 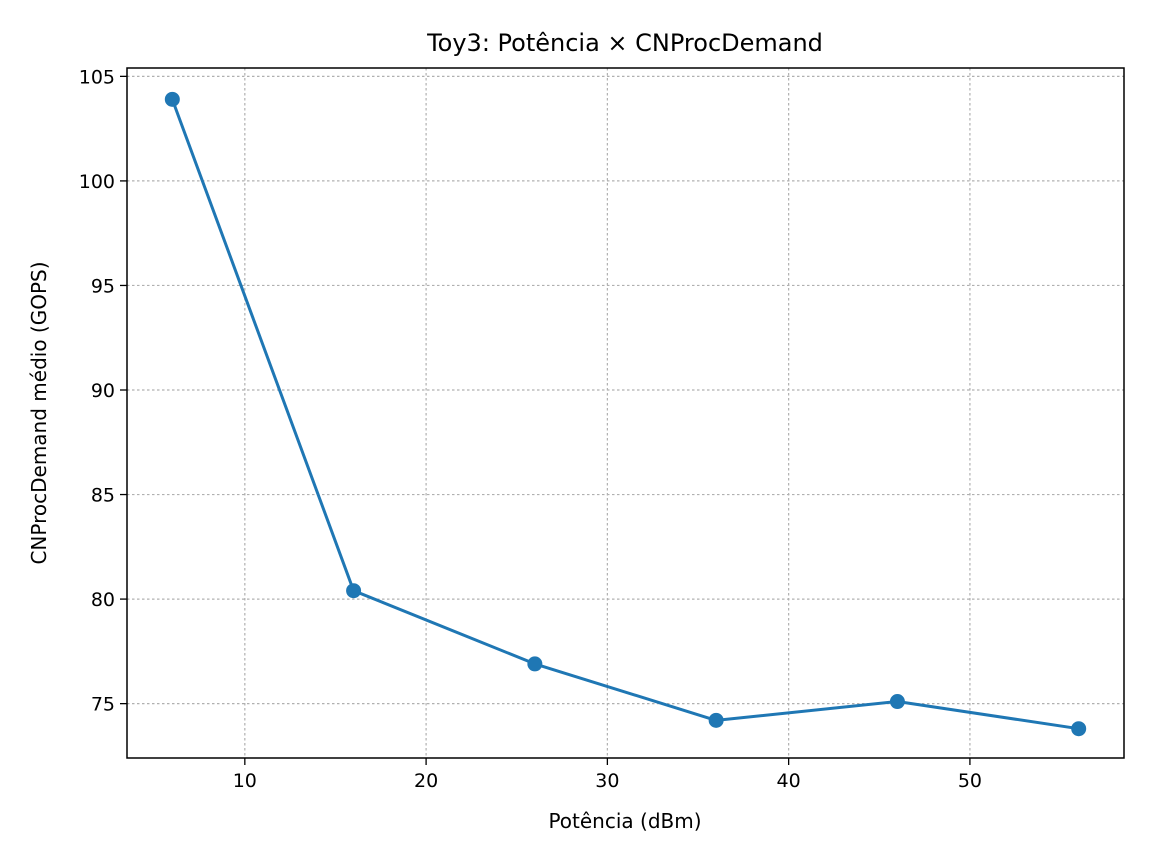 What do you see at coordinates (624, 43) in the screenshot?
I see `chart-title: Toy3: Potência × CNProcDemand` at bounding box center [624, 43].